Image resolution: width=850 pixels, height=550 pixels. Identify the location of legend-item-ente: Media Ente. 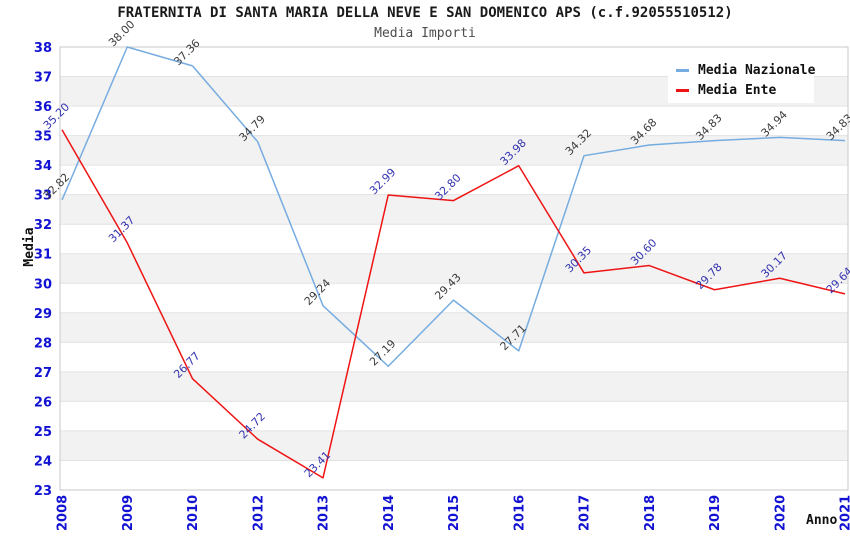
(745, 90).